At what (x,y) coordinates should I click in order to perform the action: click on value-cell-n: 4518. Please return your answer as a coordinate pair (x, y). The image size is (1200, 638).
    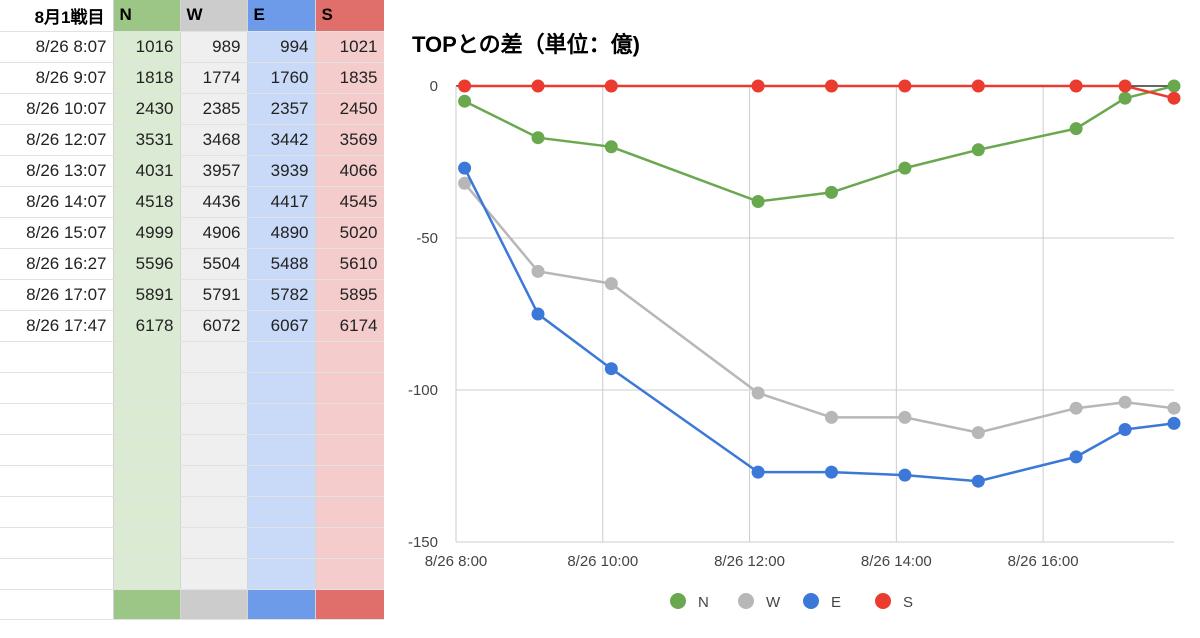
    Looking at the image, I should click on (147, 202).